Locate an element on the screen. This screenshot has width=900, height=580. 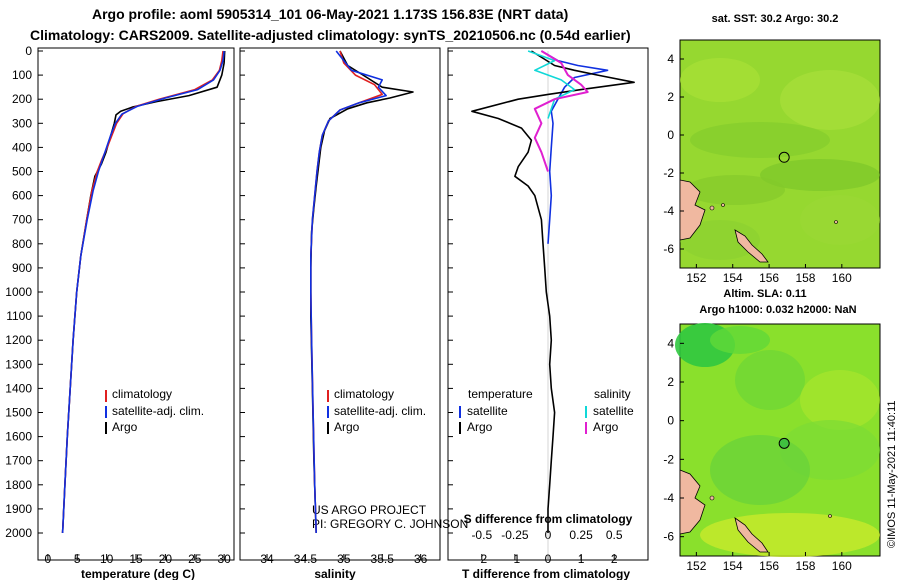
map-ytick-label: -2 is located at coordinates (668, 173).